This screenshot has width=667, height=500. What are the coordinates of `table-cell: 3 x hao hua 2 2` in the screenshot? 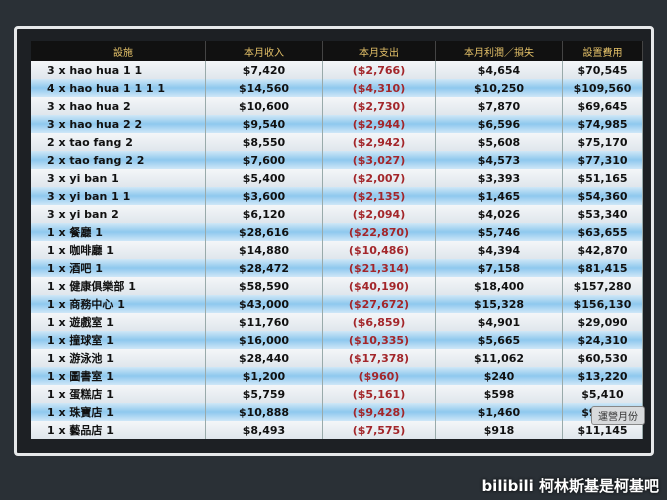 It's located at (118, 124).